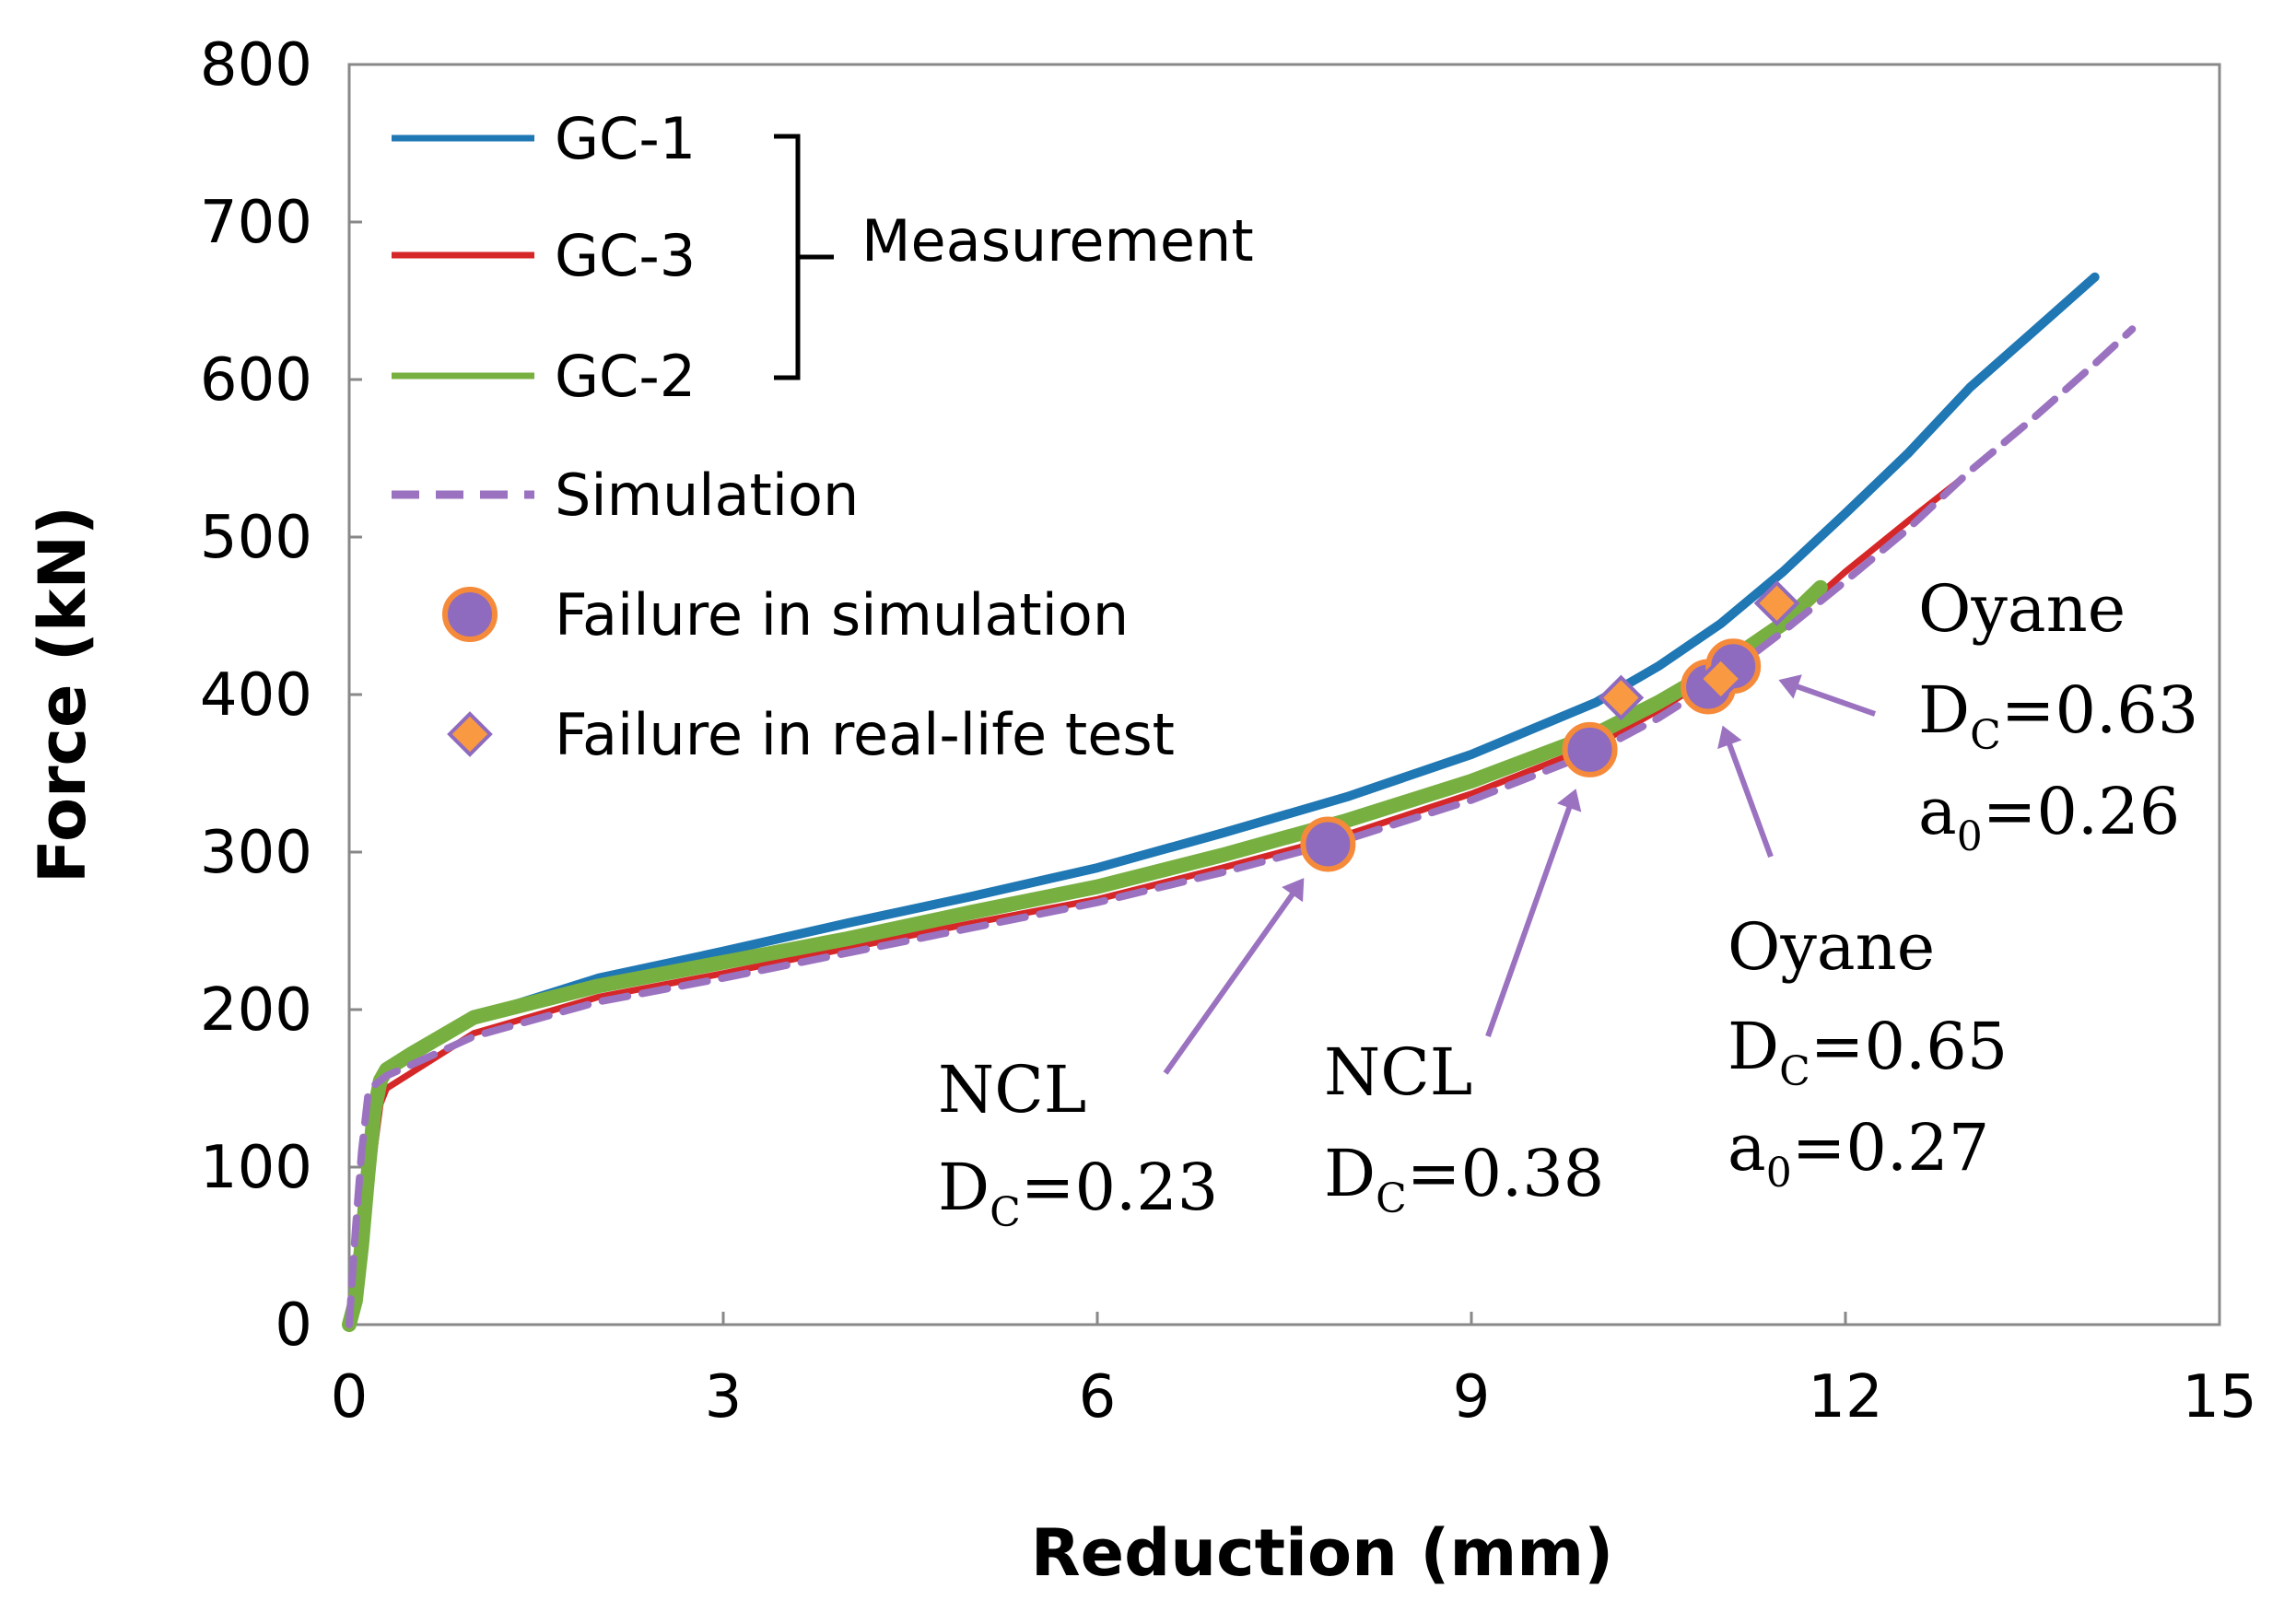 Image resolution: width=2284 pixels, height=1624 pixels. Describe the element at coordinates (1729, 738) in the screenshot. I see `annotation-arrowhead-oy1` at that location.